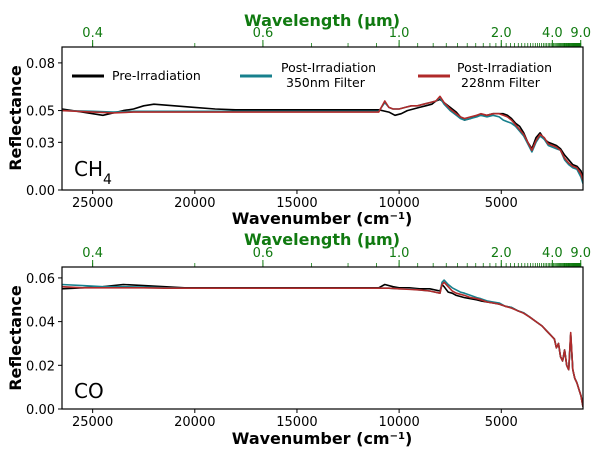 Image resolution: width=598 pixels, height=462 pixels. I want to click on y-tick-label: 0.04, so click(40, 323).